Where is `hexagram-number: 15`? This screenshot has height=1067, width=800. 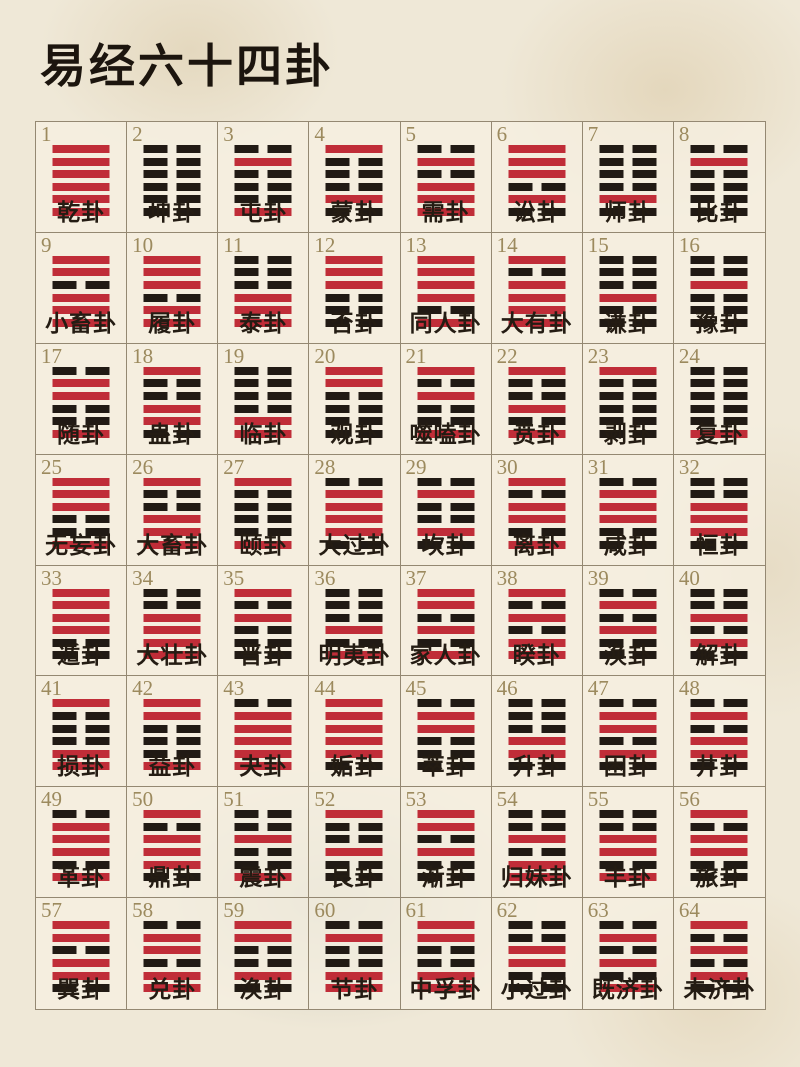 hexagram-number: 15 is located at coordinates (598, 244).